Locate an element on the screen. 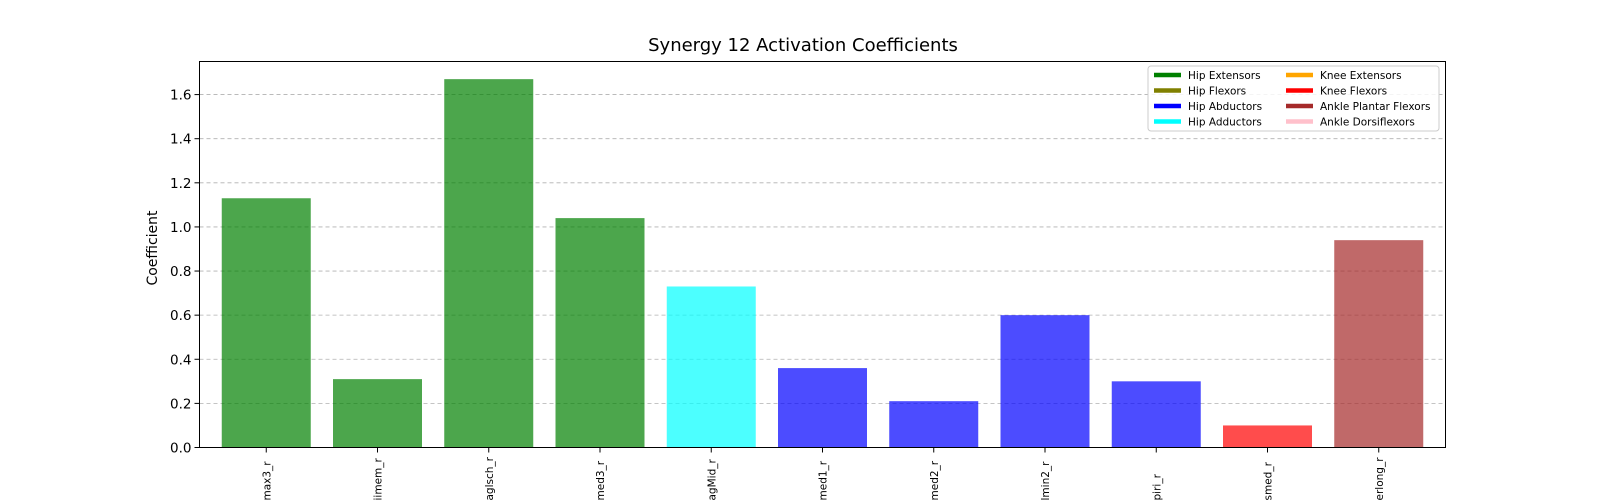  legend-label: Hip Adductors is located at coordinates (1225, 123).